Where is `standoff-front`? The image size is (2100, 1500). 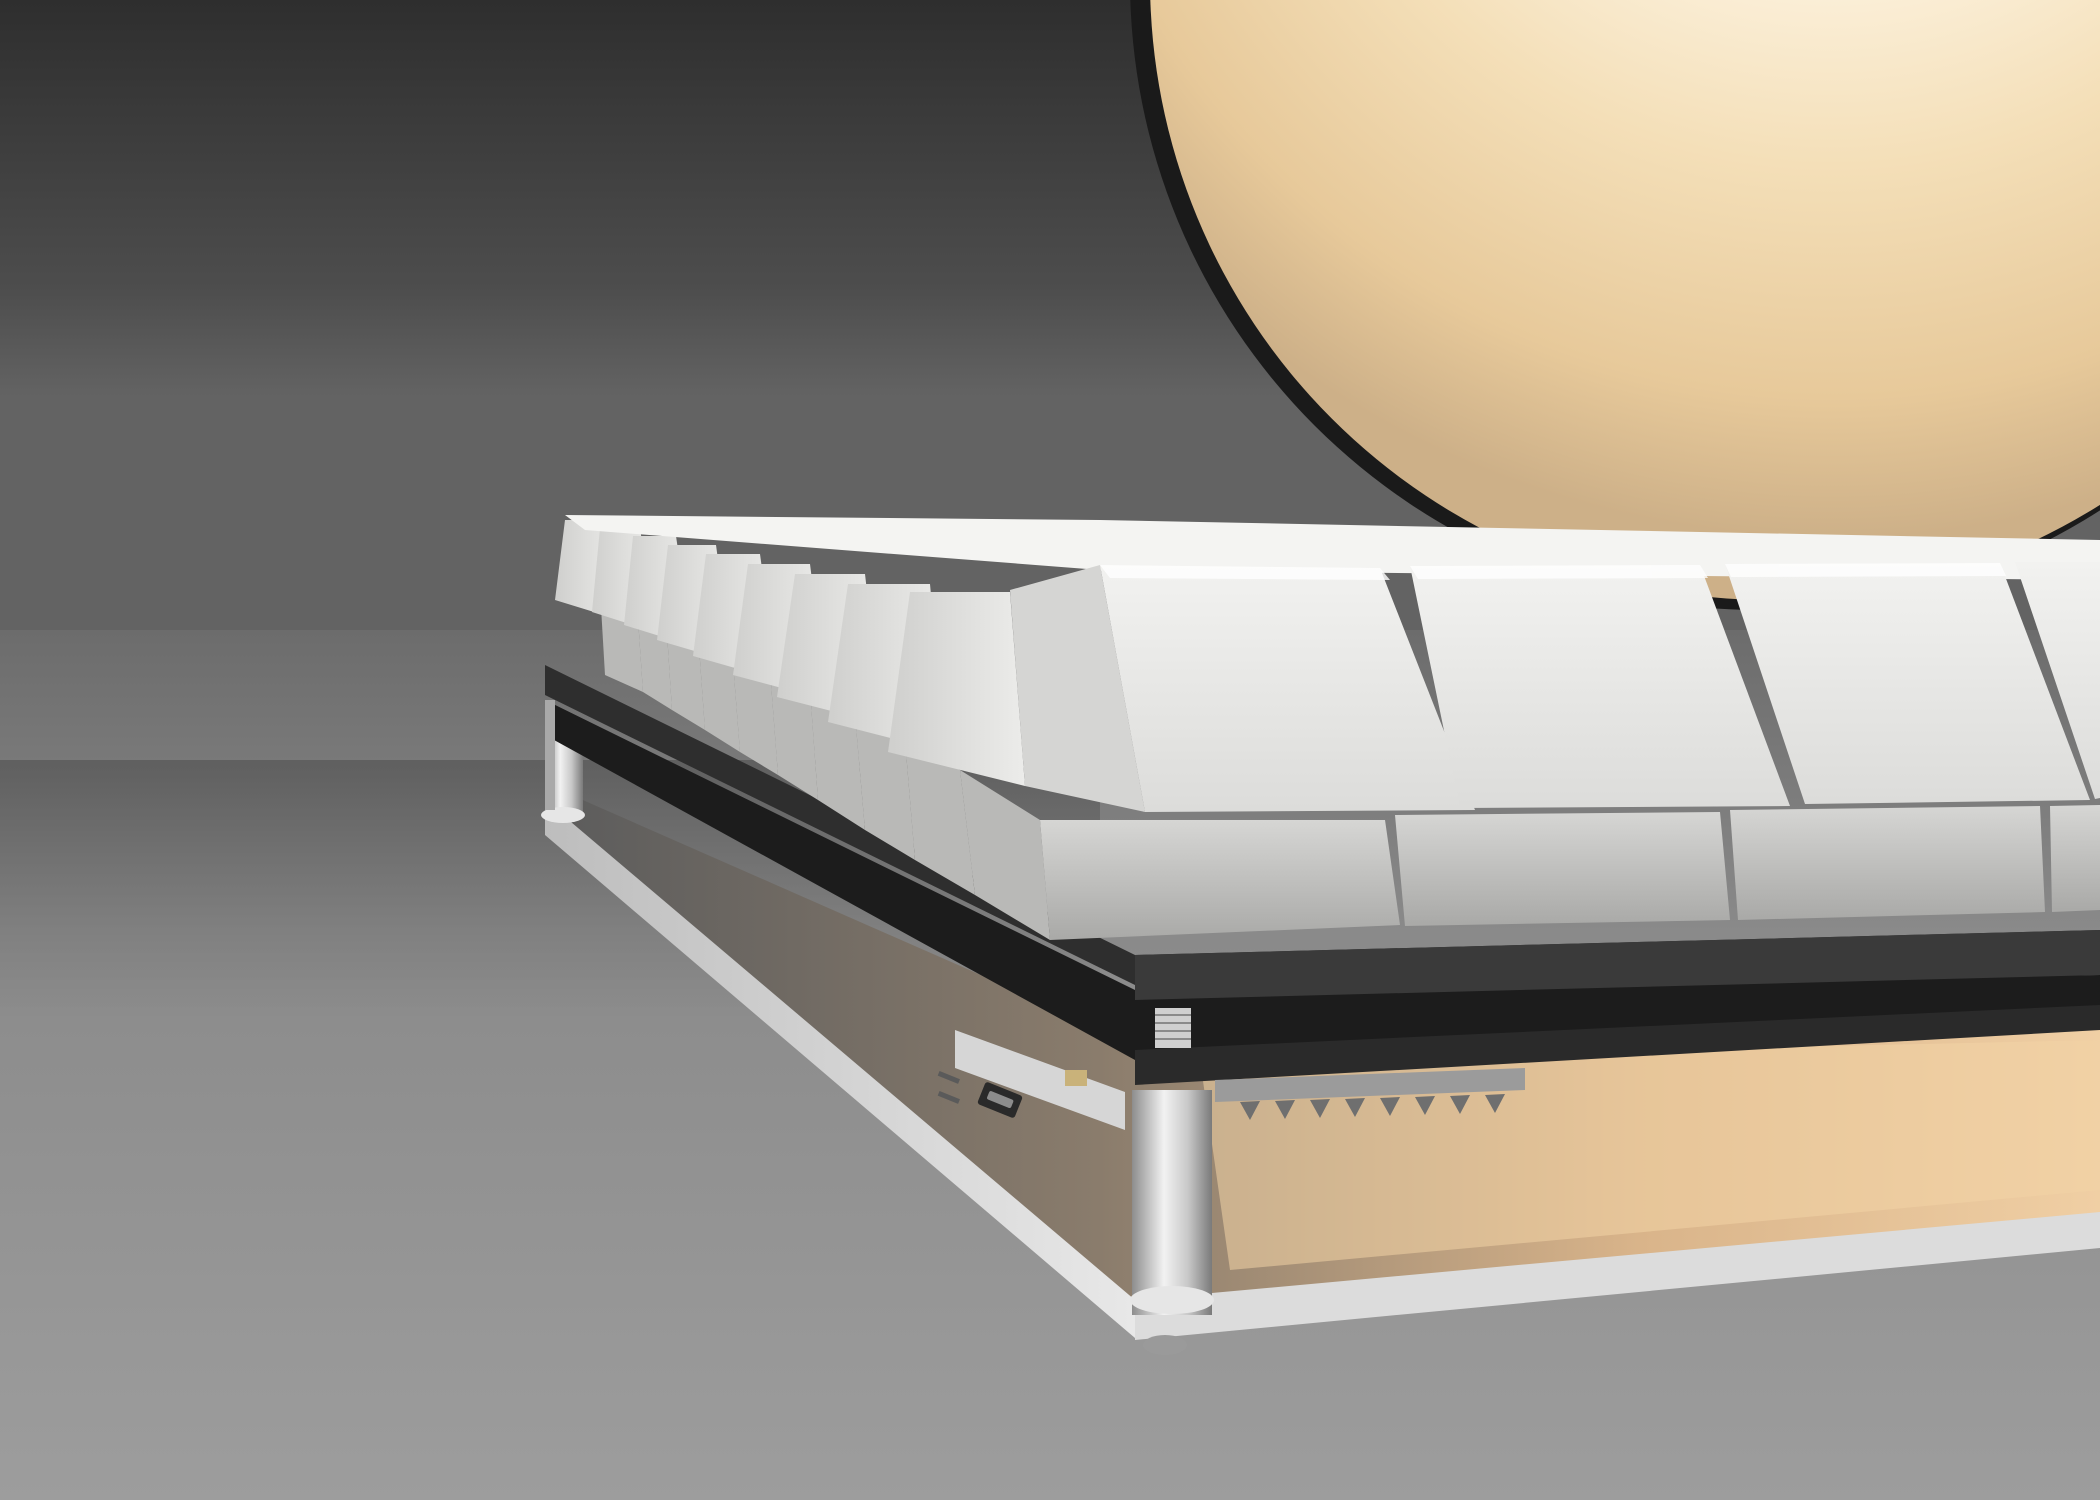
standoff-front is located at coordinates (1172, 1202).